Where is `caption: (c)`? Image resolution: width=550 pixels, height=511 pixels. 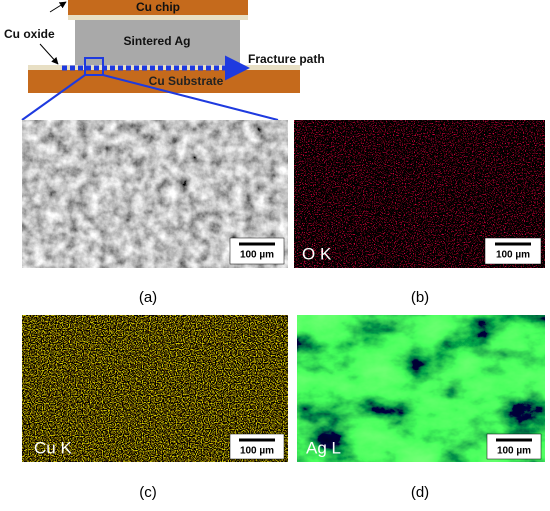
caption: (c) is located at coordinates (148, 492).